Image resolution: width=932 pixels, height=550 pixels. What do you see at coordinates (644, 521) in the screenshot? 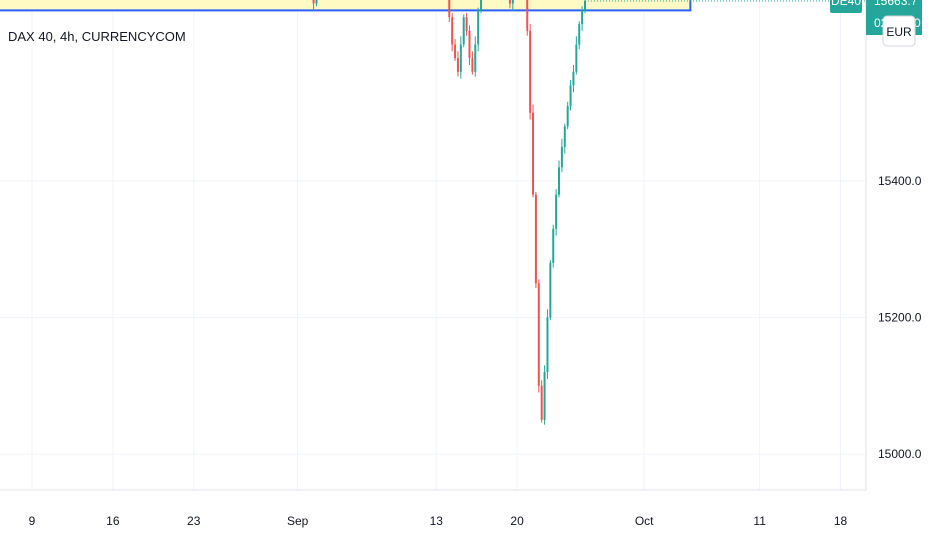
I see `x-tick-label: Oct` at bounding box center [644, 521].